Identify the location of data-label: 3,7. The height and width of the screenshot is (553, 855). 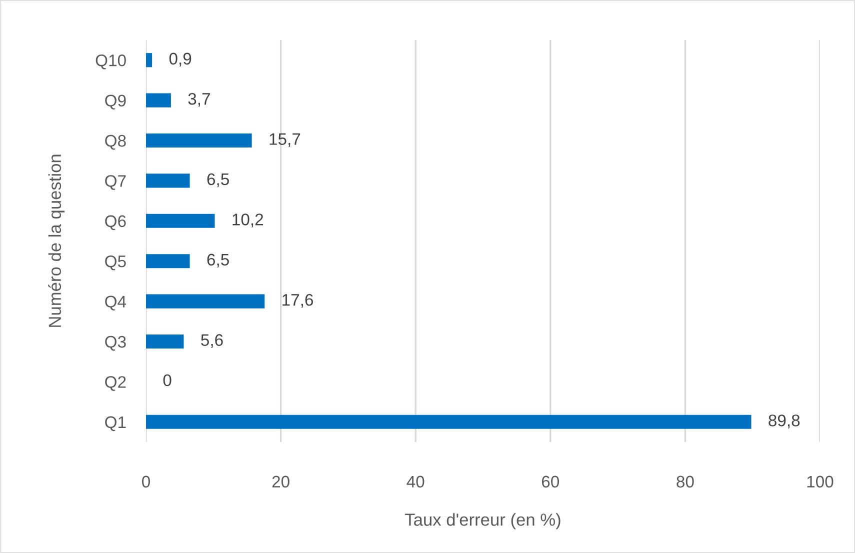
(199, 99).